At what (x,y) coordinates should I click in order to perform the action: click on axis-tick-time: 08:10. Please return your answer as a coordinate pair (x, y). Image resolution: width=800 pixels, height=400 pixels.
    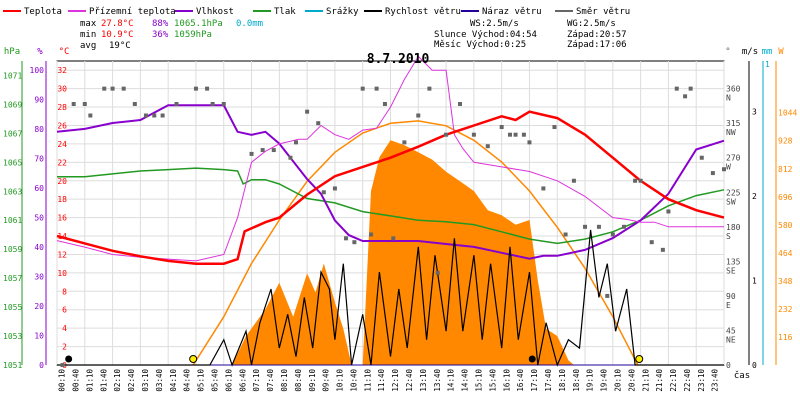
    Looking at the image, I should click on (284, 380).